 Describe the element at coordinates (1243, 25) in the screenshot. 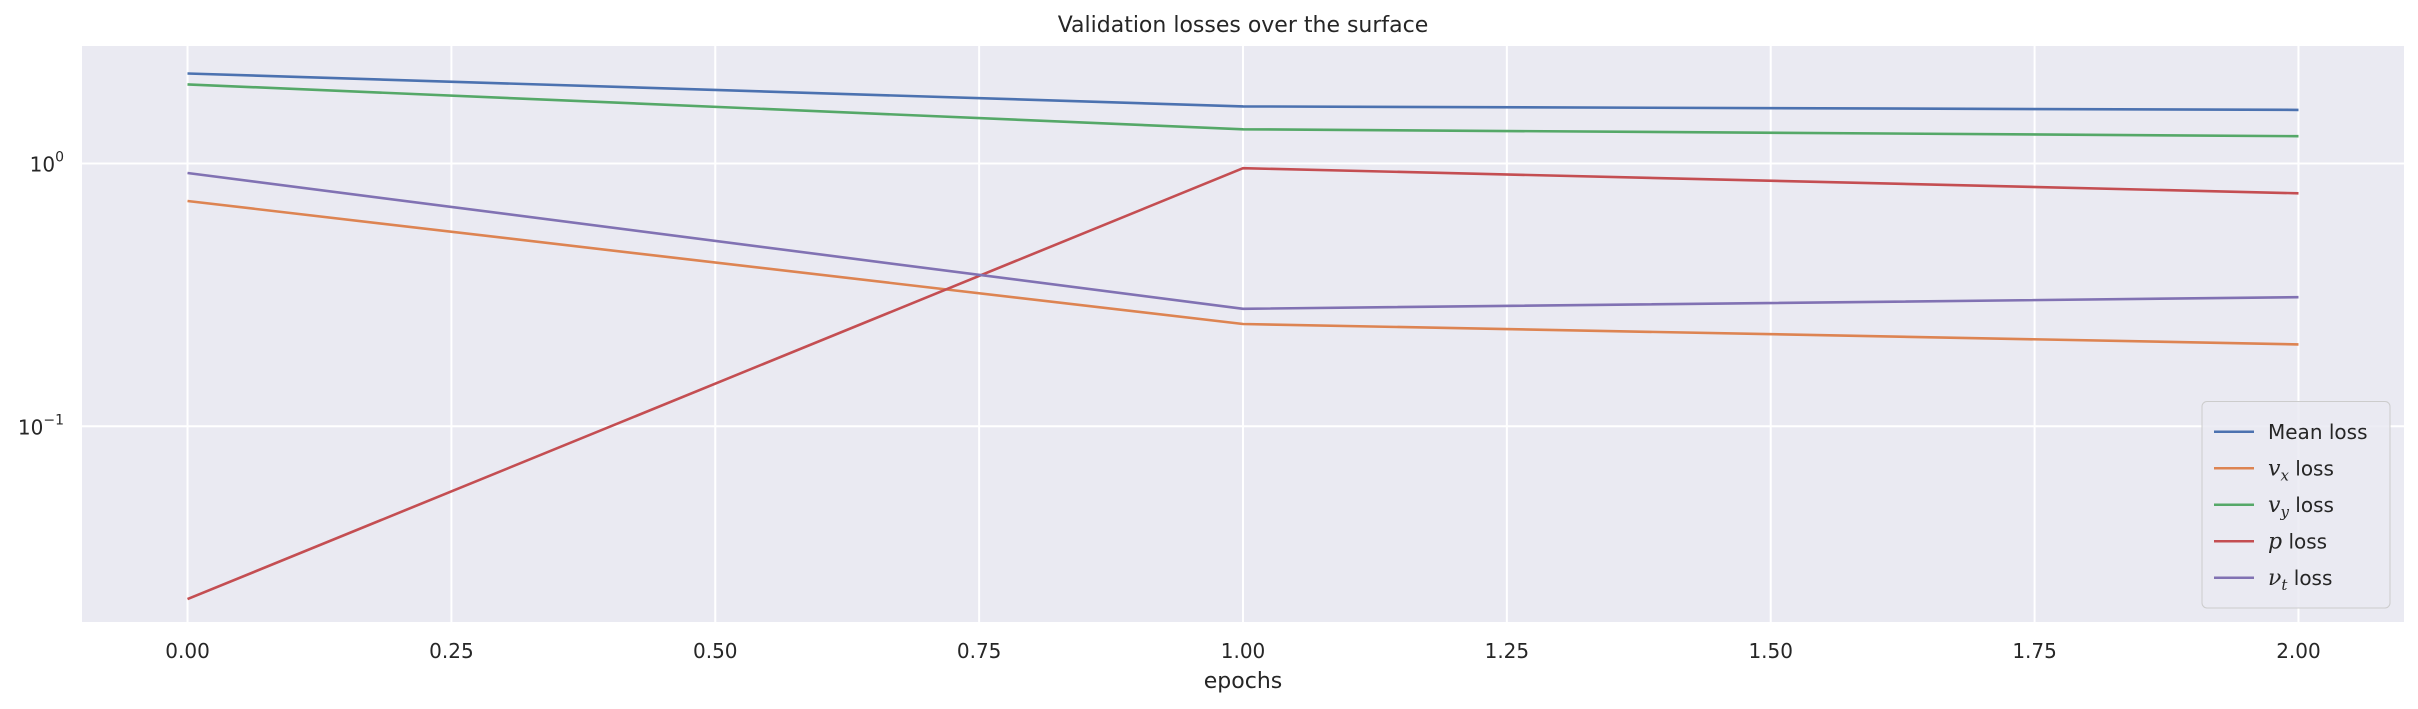

I see `chart-title: Validation losses over the surface` at that location.